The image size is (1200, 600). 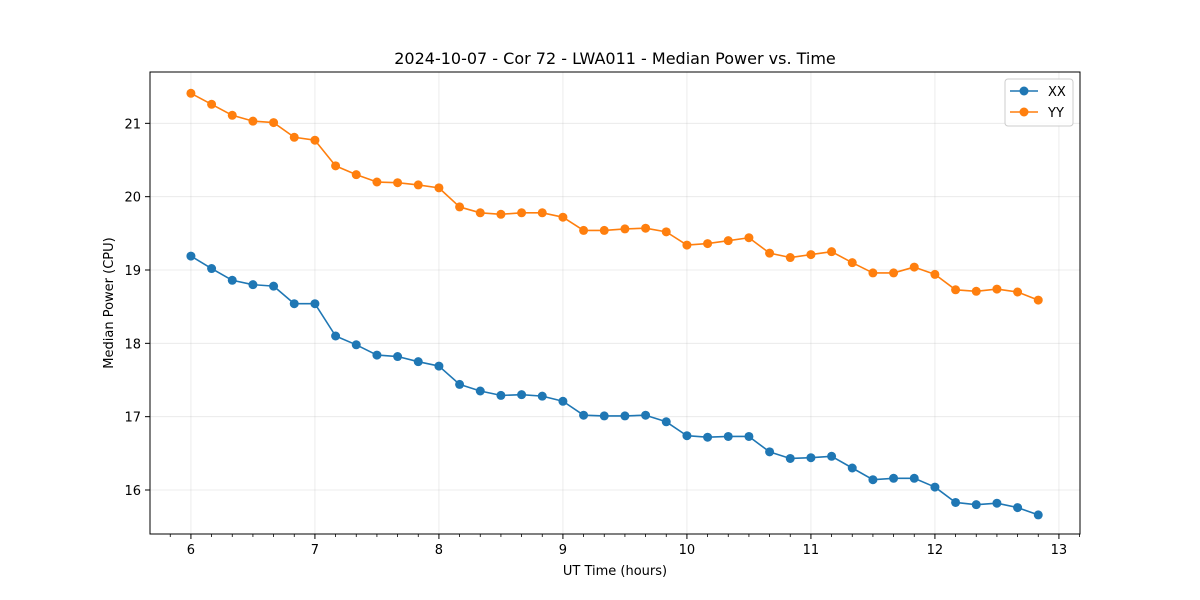 What do you see at coordinates (615, 571) in the screenshot?
I see `x-axis-label: UT Time (hours)` at bounding box center [615, 571].